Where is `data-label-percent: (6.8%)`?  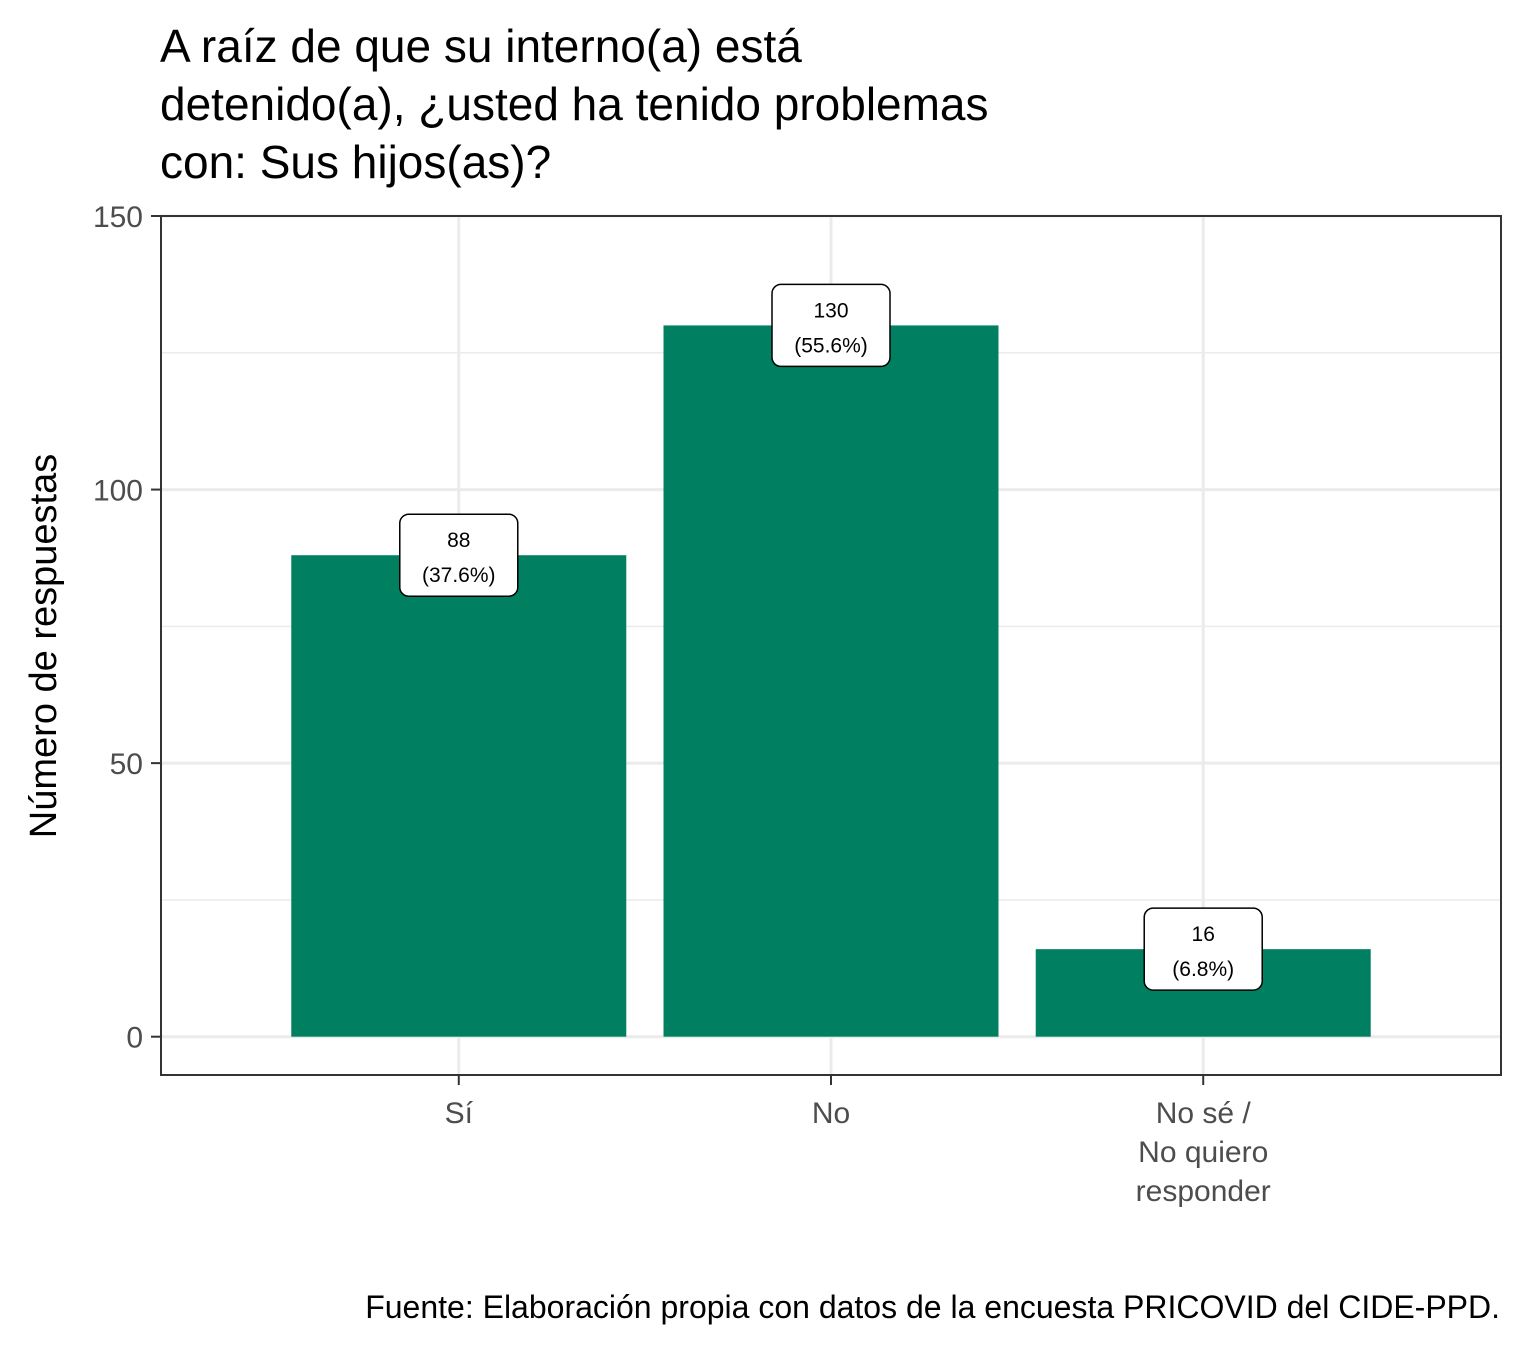 data-label-percent: (6.8%) is located at coordinates (1203, 969).